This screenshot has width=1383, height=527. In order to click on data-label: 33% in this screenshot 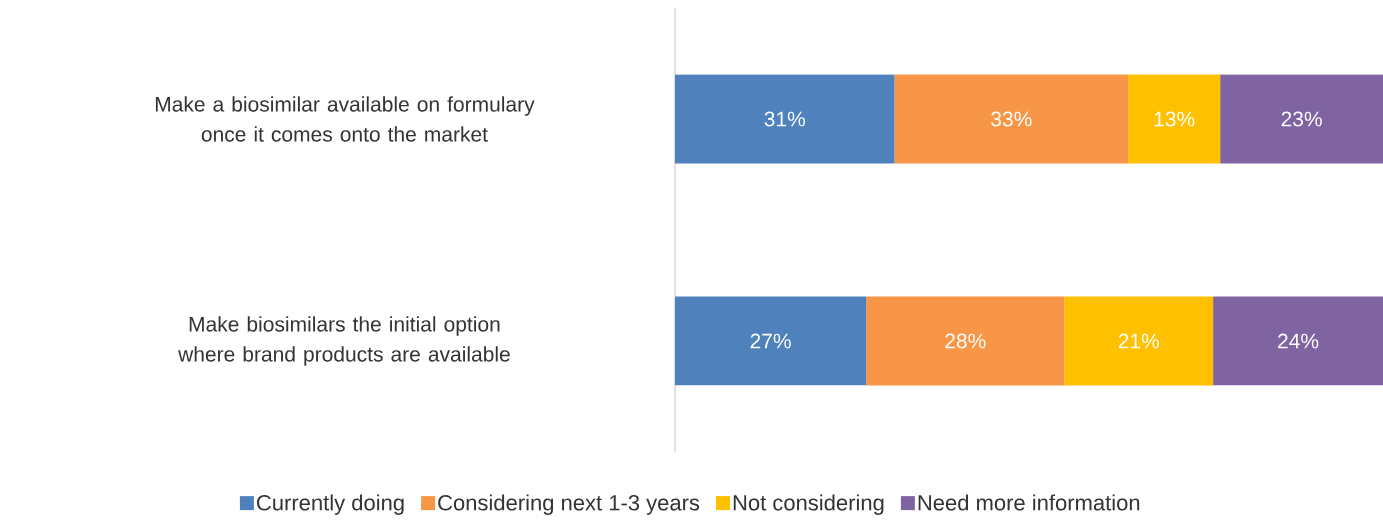, I will do `click(1011, 119)`.